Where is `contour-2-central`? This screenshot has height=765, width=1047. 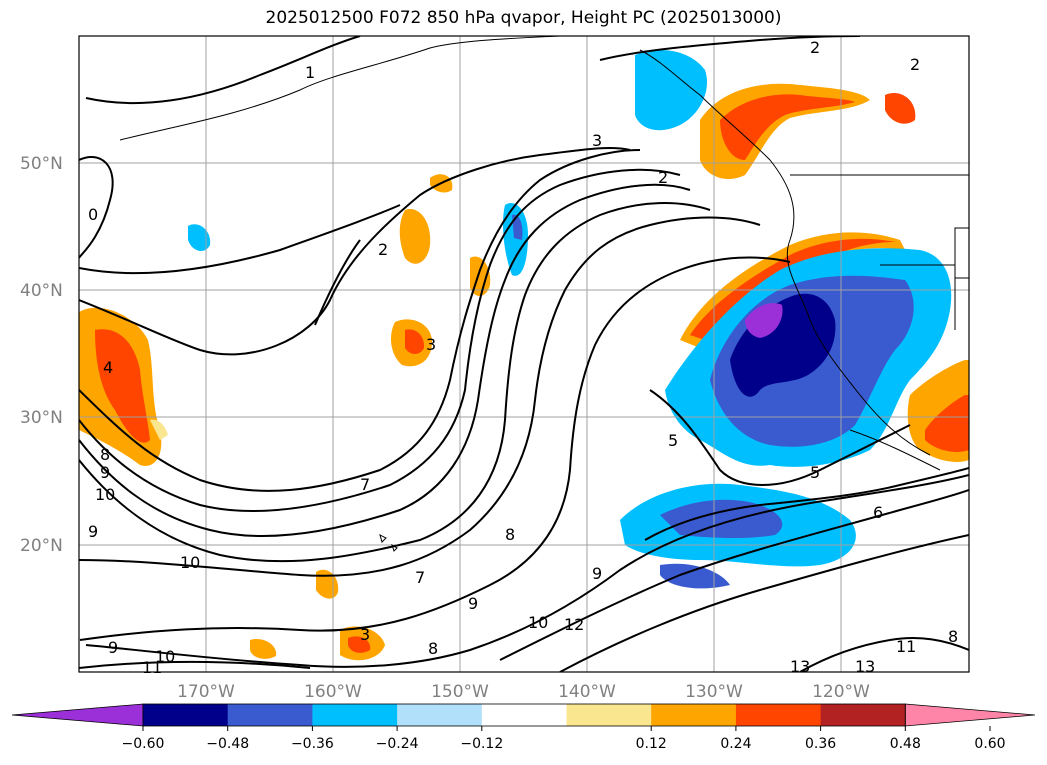
contour-2-central is located at coordinates (355, 251).